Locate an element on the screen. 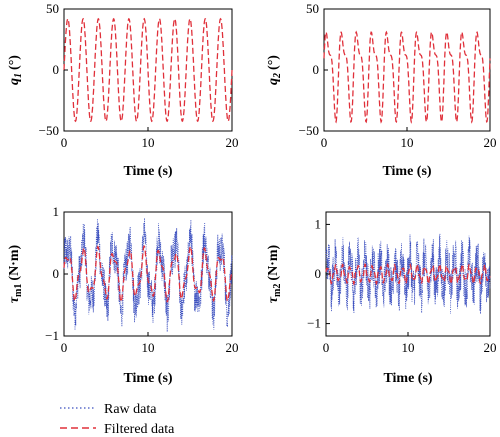 Image resolution: width=500 pixels, height=437 pixels. y-axis-label: q1 (°) is located at coordinates (15, 70).